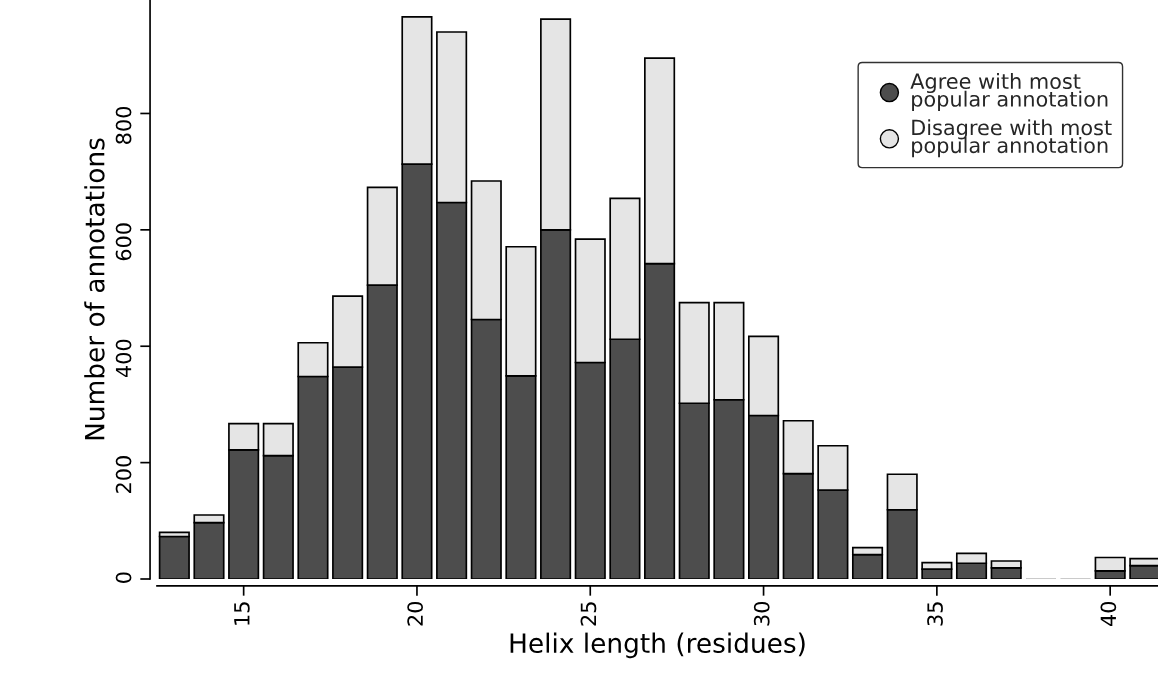 The height and width of the screenshot is (693, 1158). What do you see at coordinates (935, 614) in the screenshot?
I see `x-tick-label: 35` at bounding box center [935, 614].